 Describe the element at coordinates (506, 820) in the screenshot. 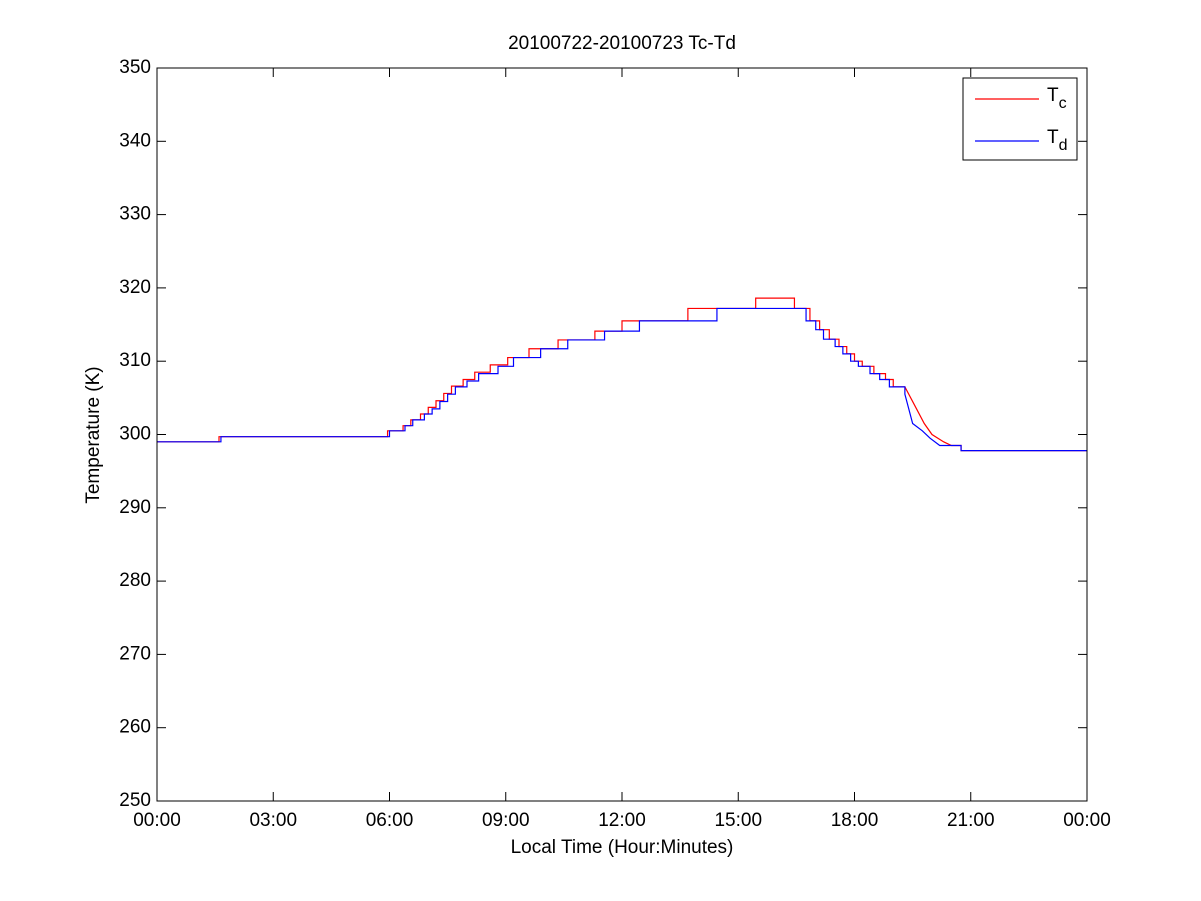

I see `x-tick-label: 09:00` at that location.